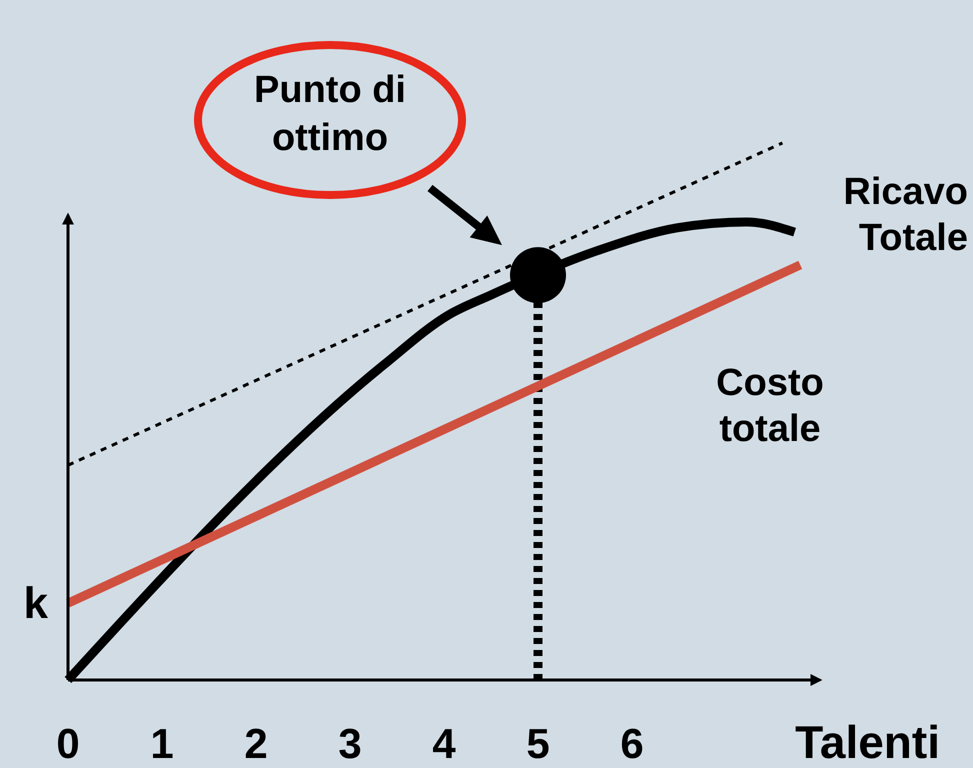 The height and width of the screenshot is (768, 973). What do you see at coordinates (256, 743) in the screenshot?
I see `x-tick-label: 2` at bounding box center [256, 743].